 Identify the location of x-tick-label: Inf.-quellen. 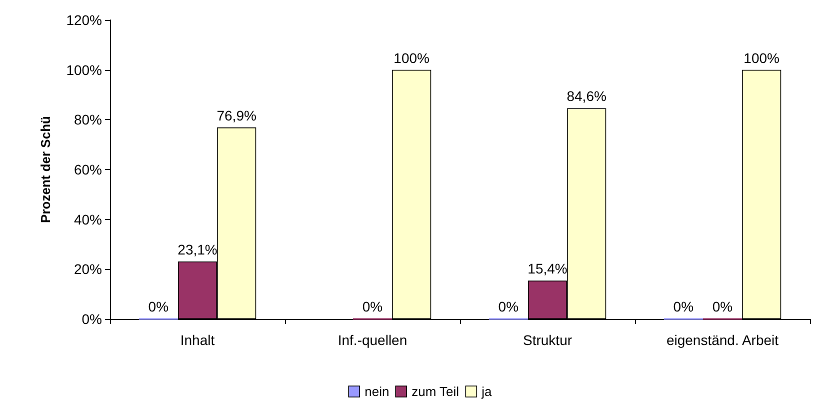
(373, 340).